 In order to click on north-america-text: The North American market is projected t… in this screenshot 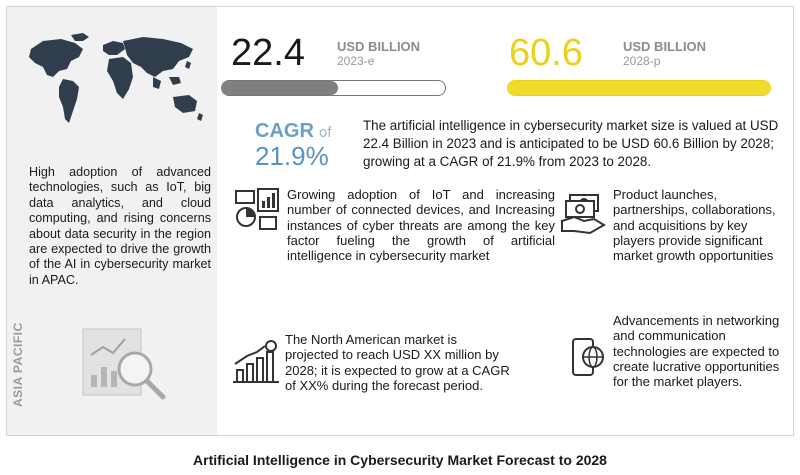, I will do `click(397, 362)`.